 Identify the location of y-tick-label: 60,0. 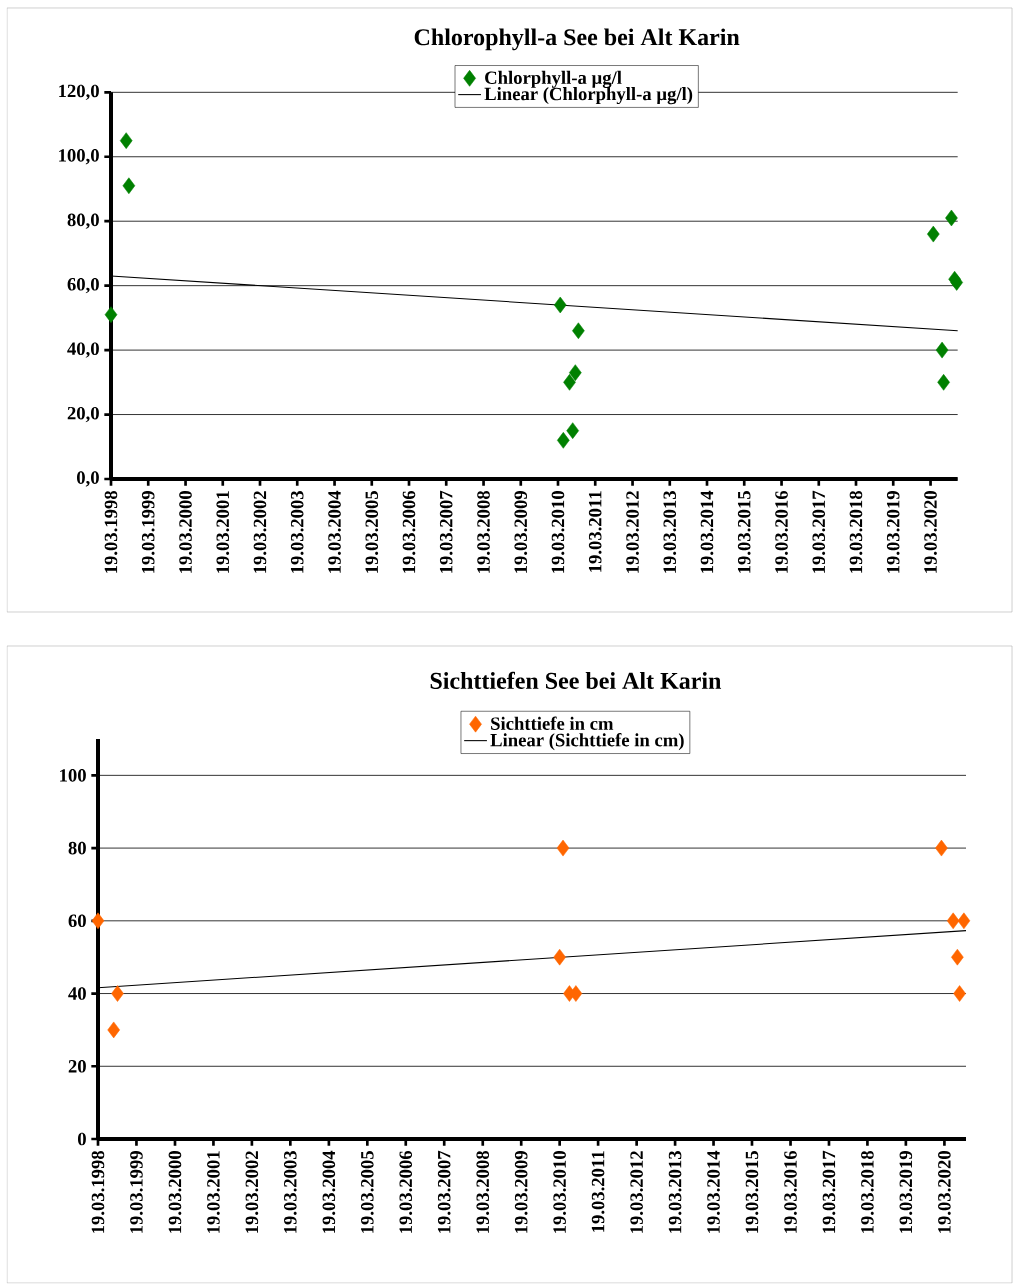
(83, 285).